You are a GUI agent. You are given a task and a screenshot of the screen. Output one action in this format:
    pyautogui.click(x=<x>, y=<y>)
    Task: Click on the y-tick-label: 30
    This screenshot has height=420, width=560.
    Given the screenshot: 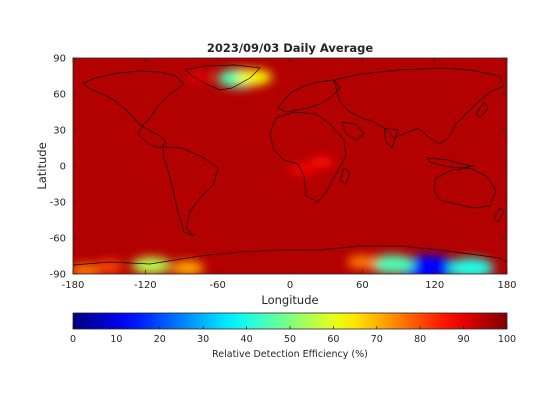 What is the action you would take?
    pyautogui.click(x=59, y=131)
    